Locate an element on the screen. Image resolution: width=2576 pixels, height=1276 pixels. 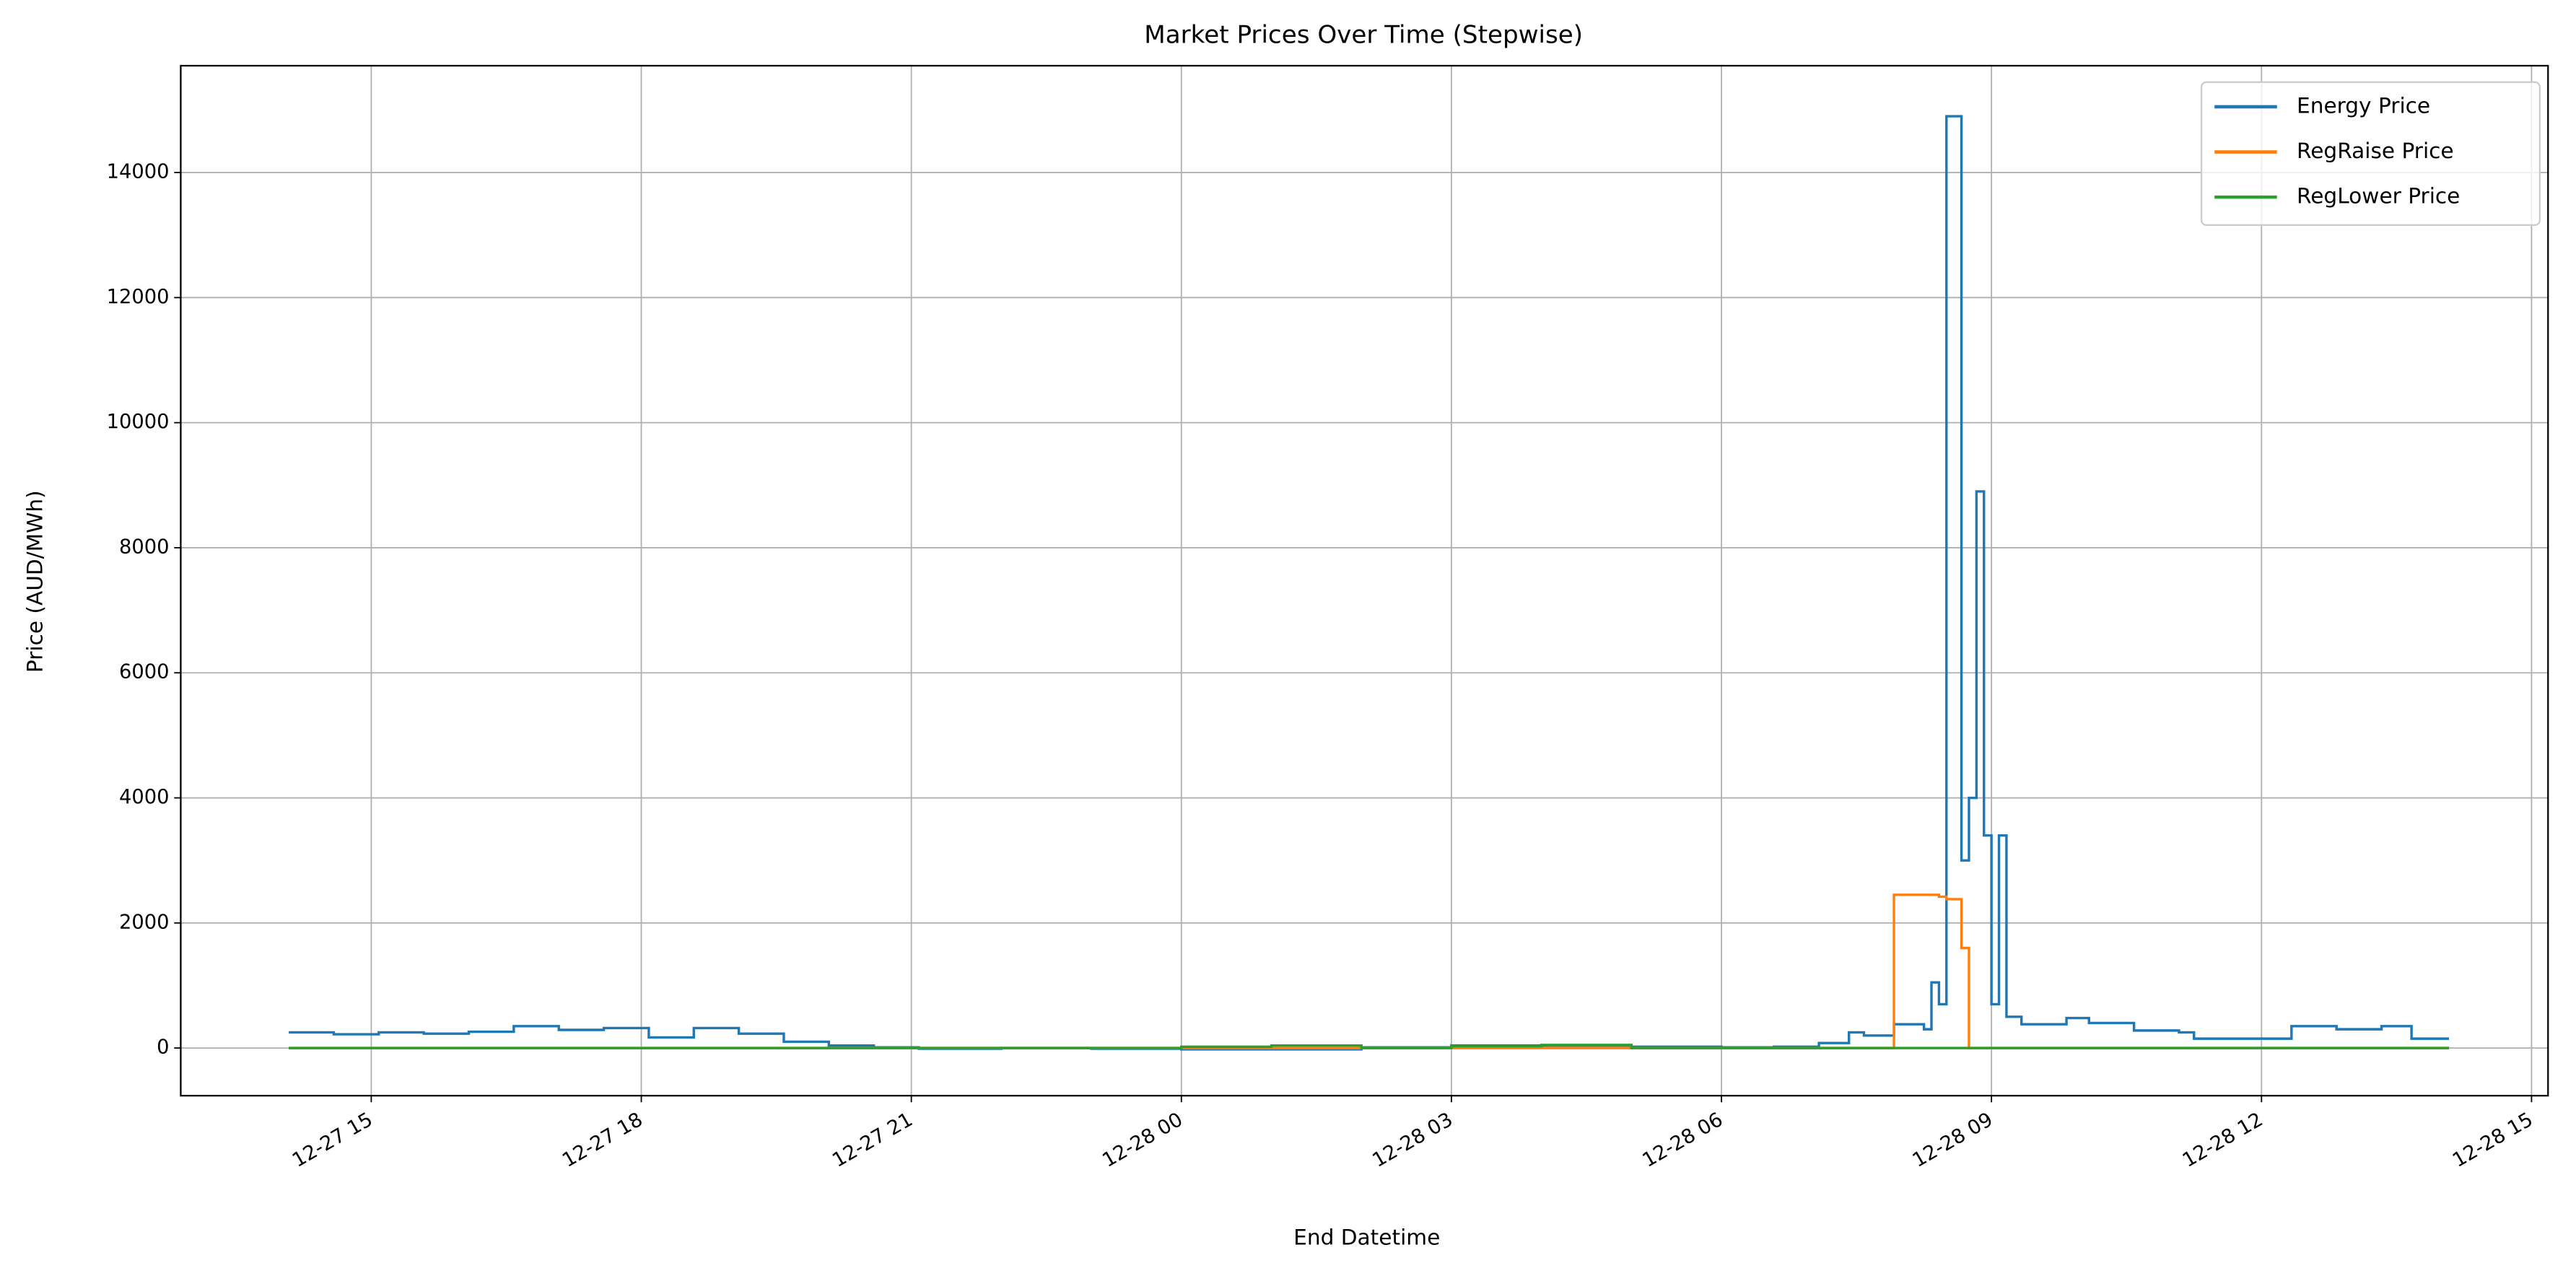
y-tick-label: 12000 is located at coordinates (138, 297).